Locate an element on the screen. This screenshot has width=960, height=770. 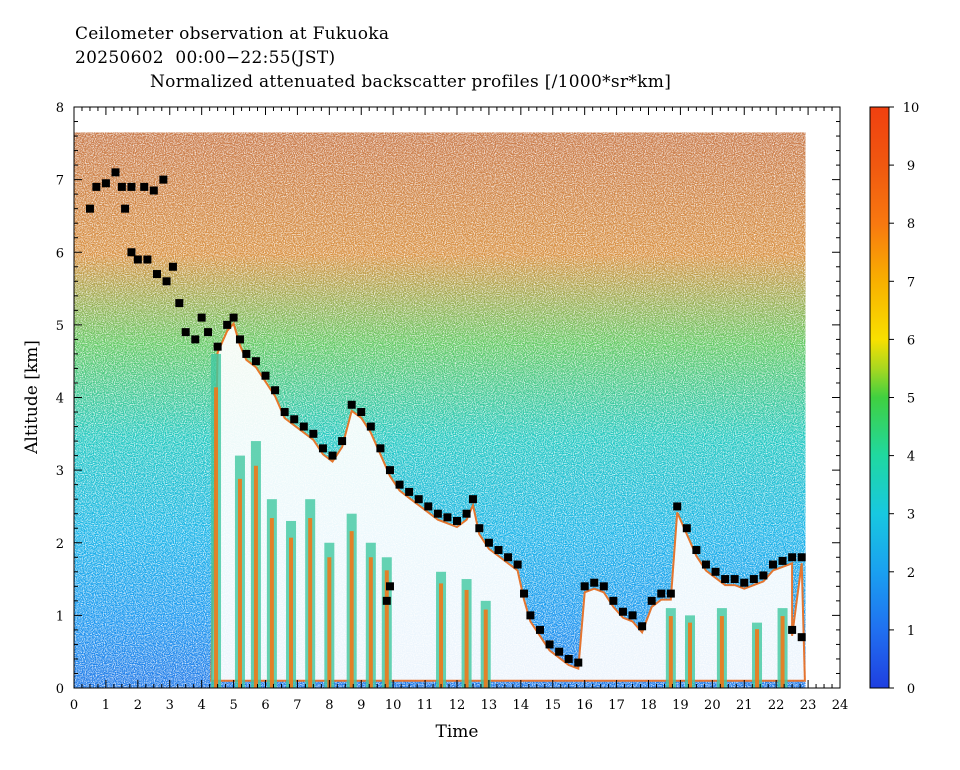
chart-title-line-1: Ceilometer observation at Fukuoka is located at coordinates (232, 34).